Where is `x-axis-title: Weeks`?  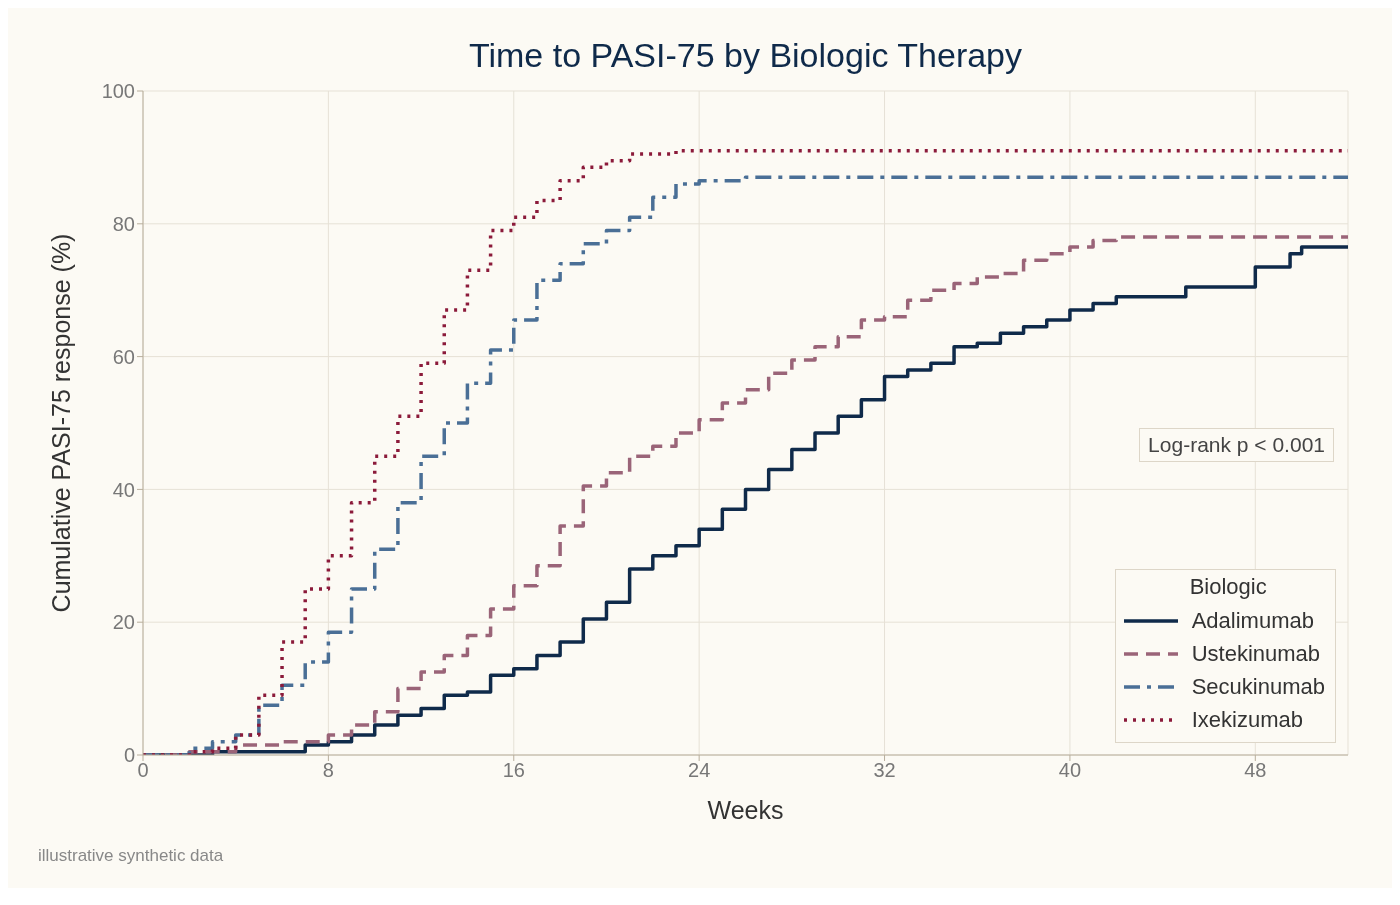 x-axis-title: Weeks is located at coordinates (745, 810).